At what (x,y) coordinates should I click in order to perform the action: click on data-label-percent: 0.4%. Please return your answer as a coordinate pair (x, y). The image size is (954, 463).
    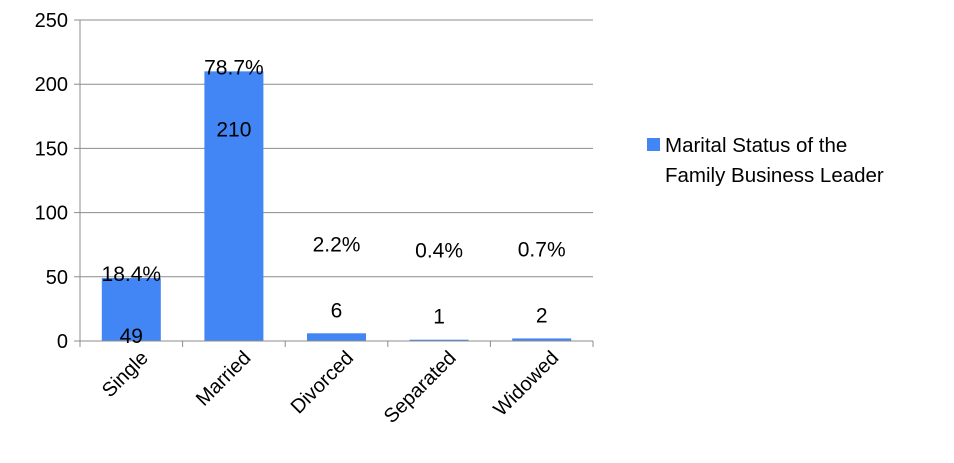
    Looking at the image, I should click on (439, 251).